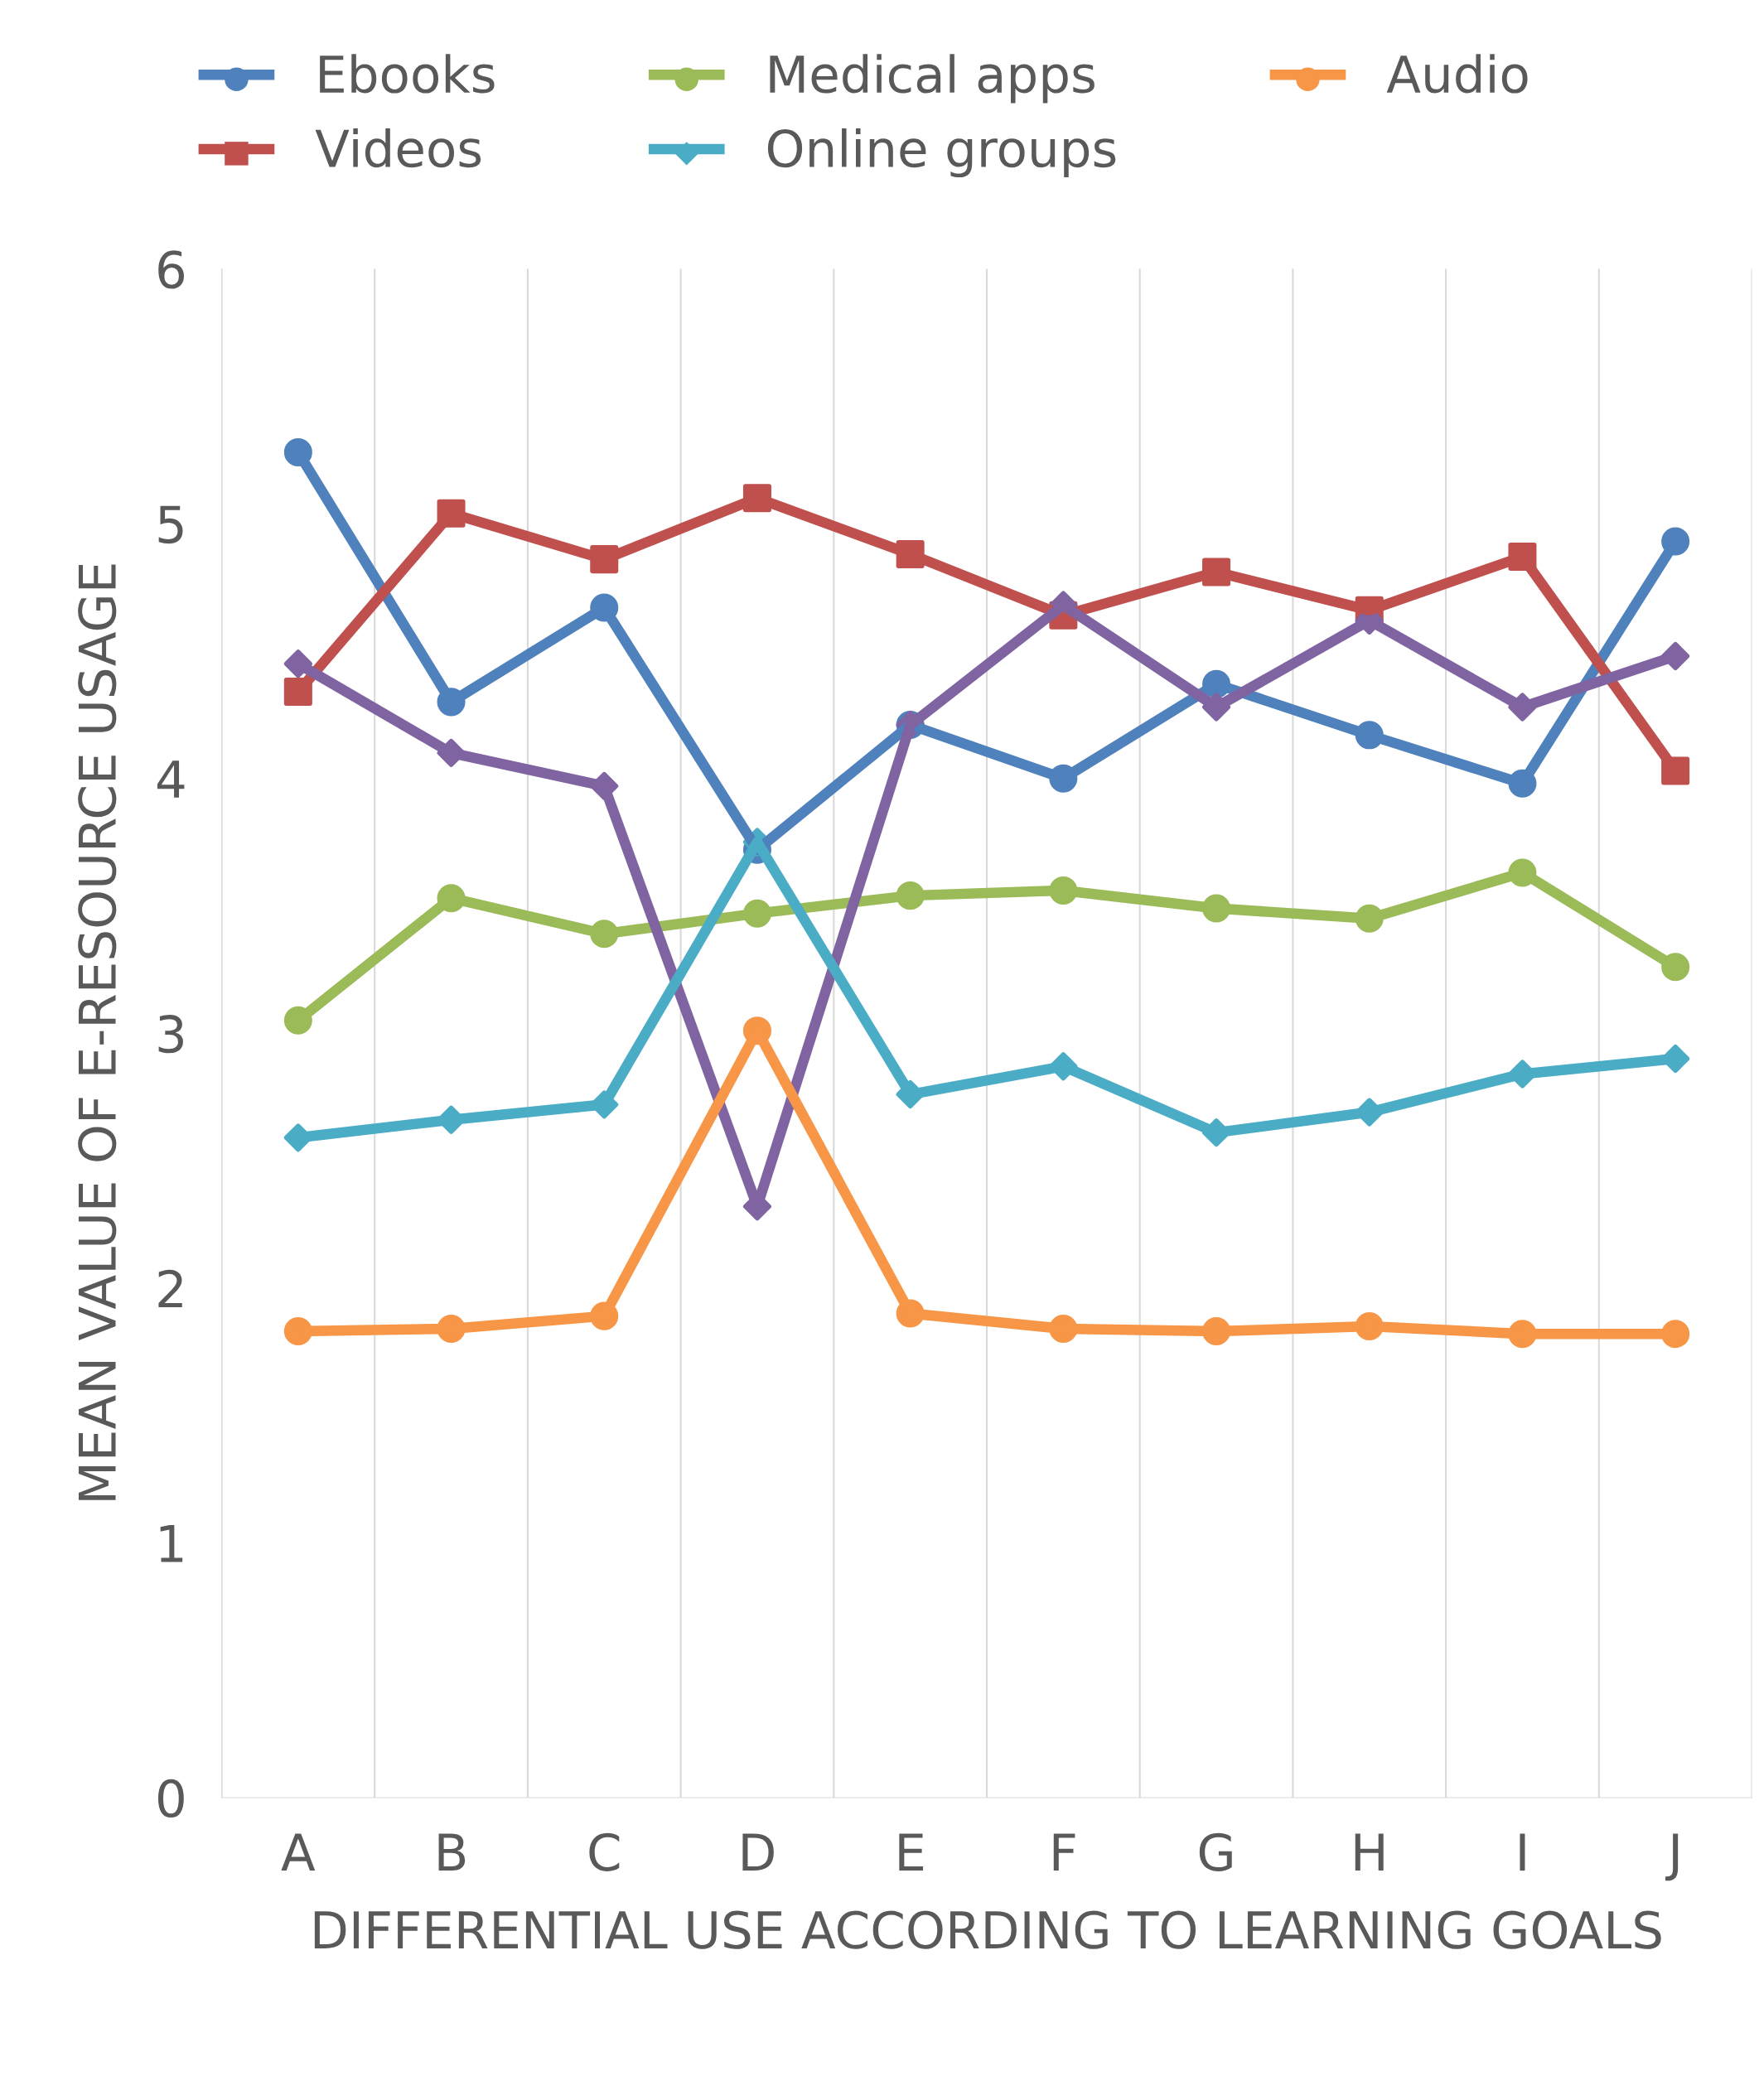  Describe the element at coordinates (407, 74) in the screenshot. I see `legend-label: Ebooks` at that location.